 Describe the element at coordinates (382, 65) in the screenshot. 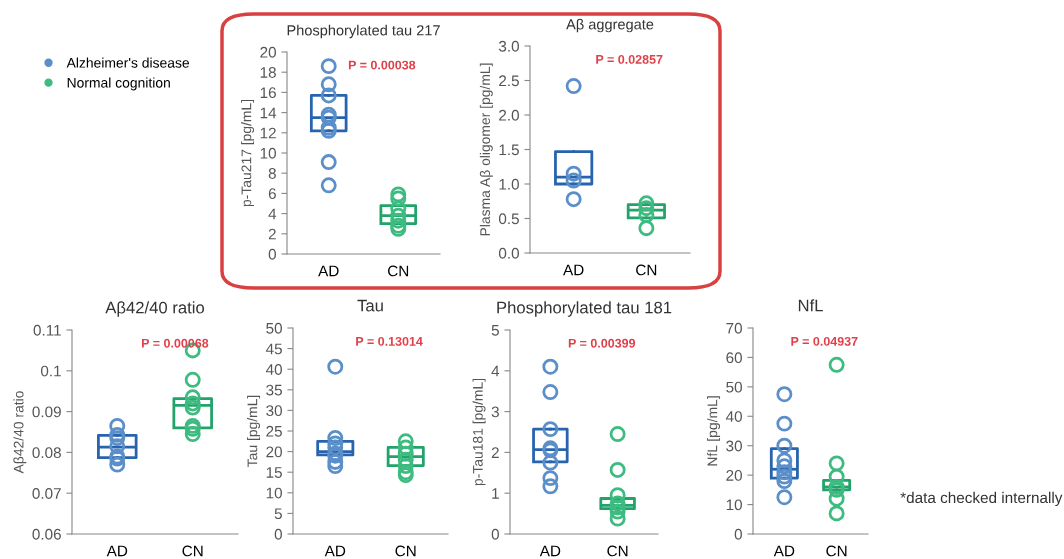

I see `annotation: P = 0.00038` at that location.